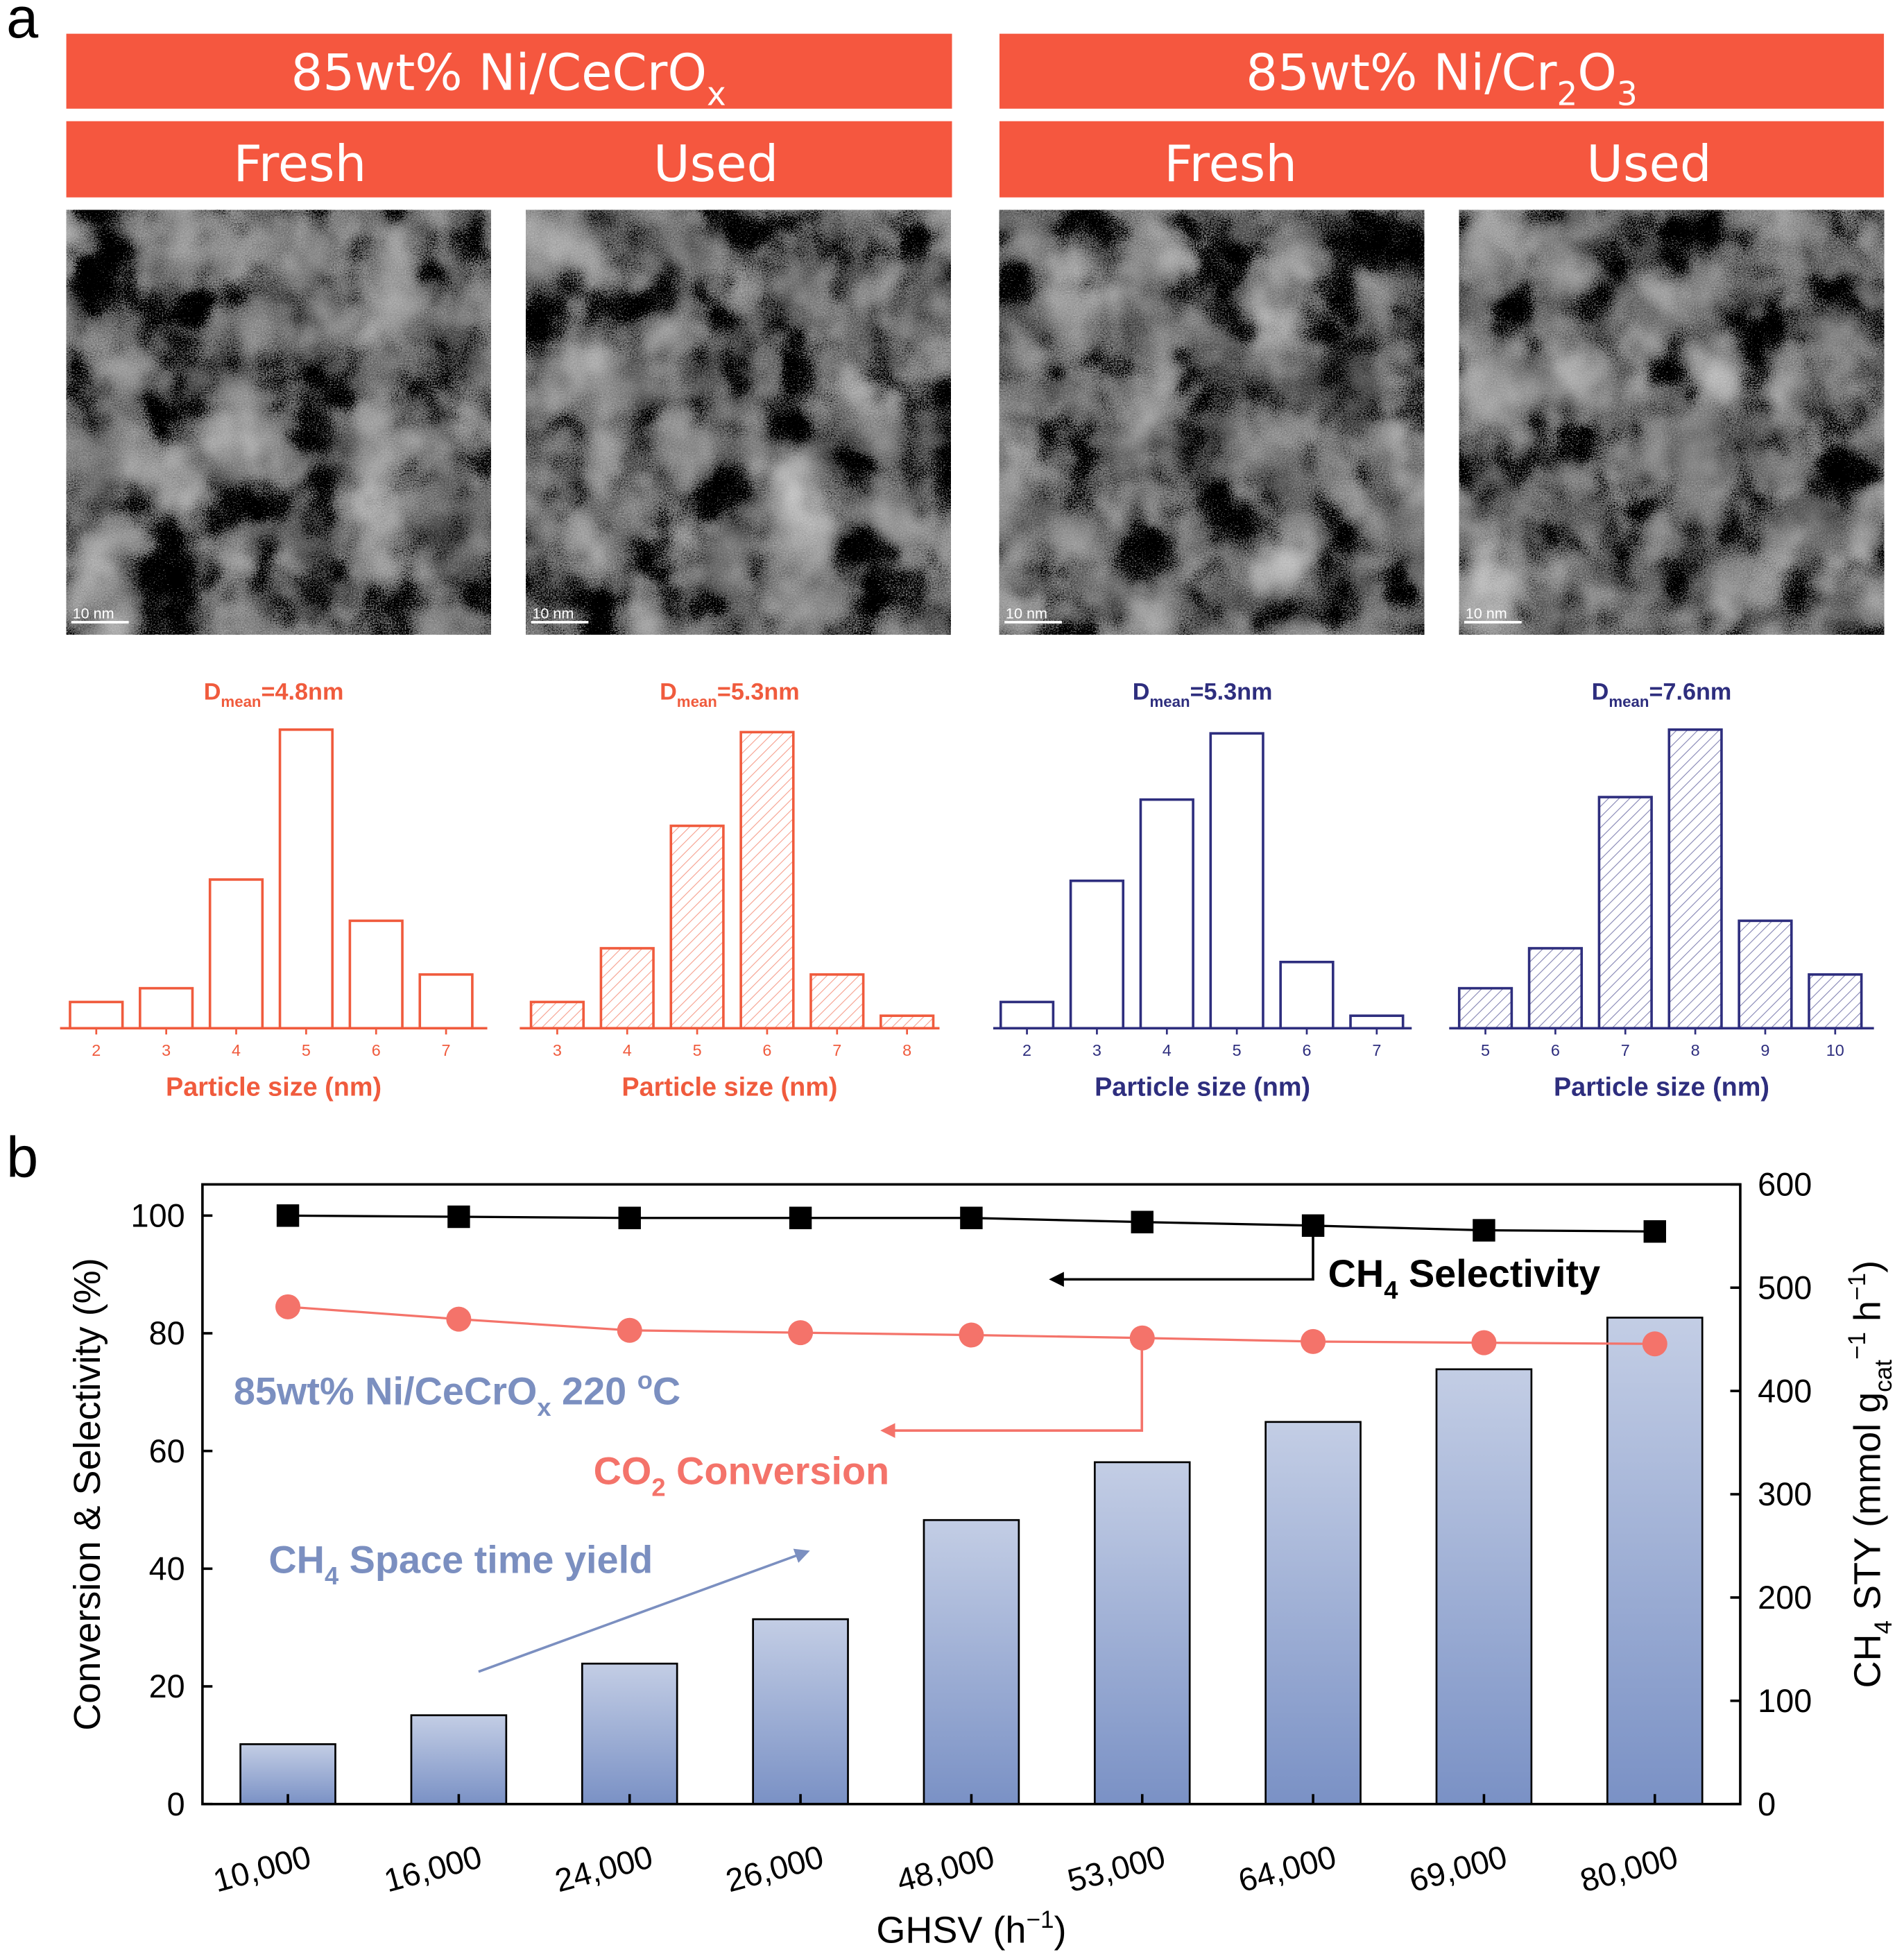 This screenshot has width=1904, height=1959. Describe the element at coordinates (167, 1333) in the screenshot. I see `y-tick-label: 80` at that location.